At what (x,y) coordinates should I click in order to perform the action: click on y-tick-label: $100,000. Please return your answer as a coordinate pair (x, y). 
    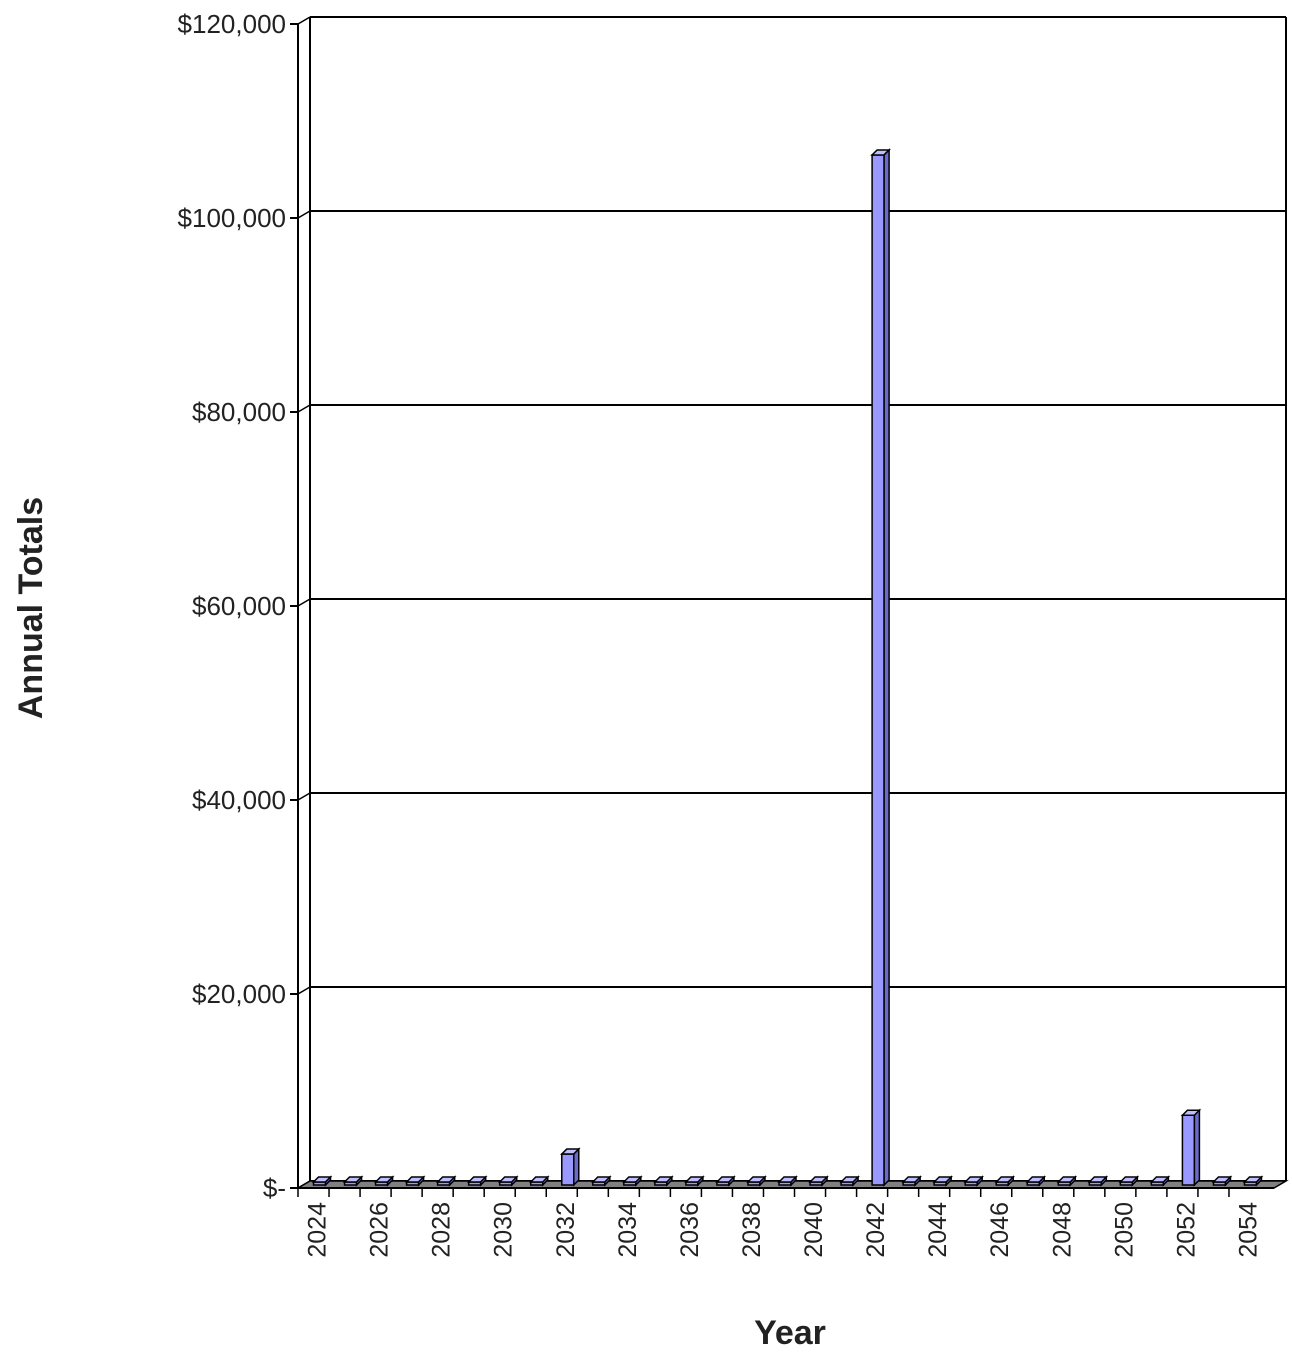
    Looking at the image, I should click on (232, 218).